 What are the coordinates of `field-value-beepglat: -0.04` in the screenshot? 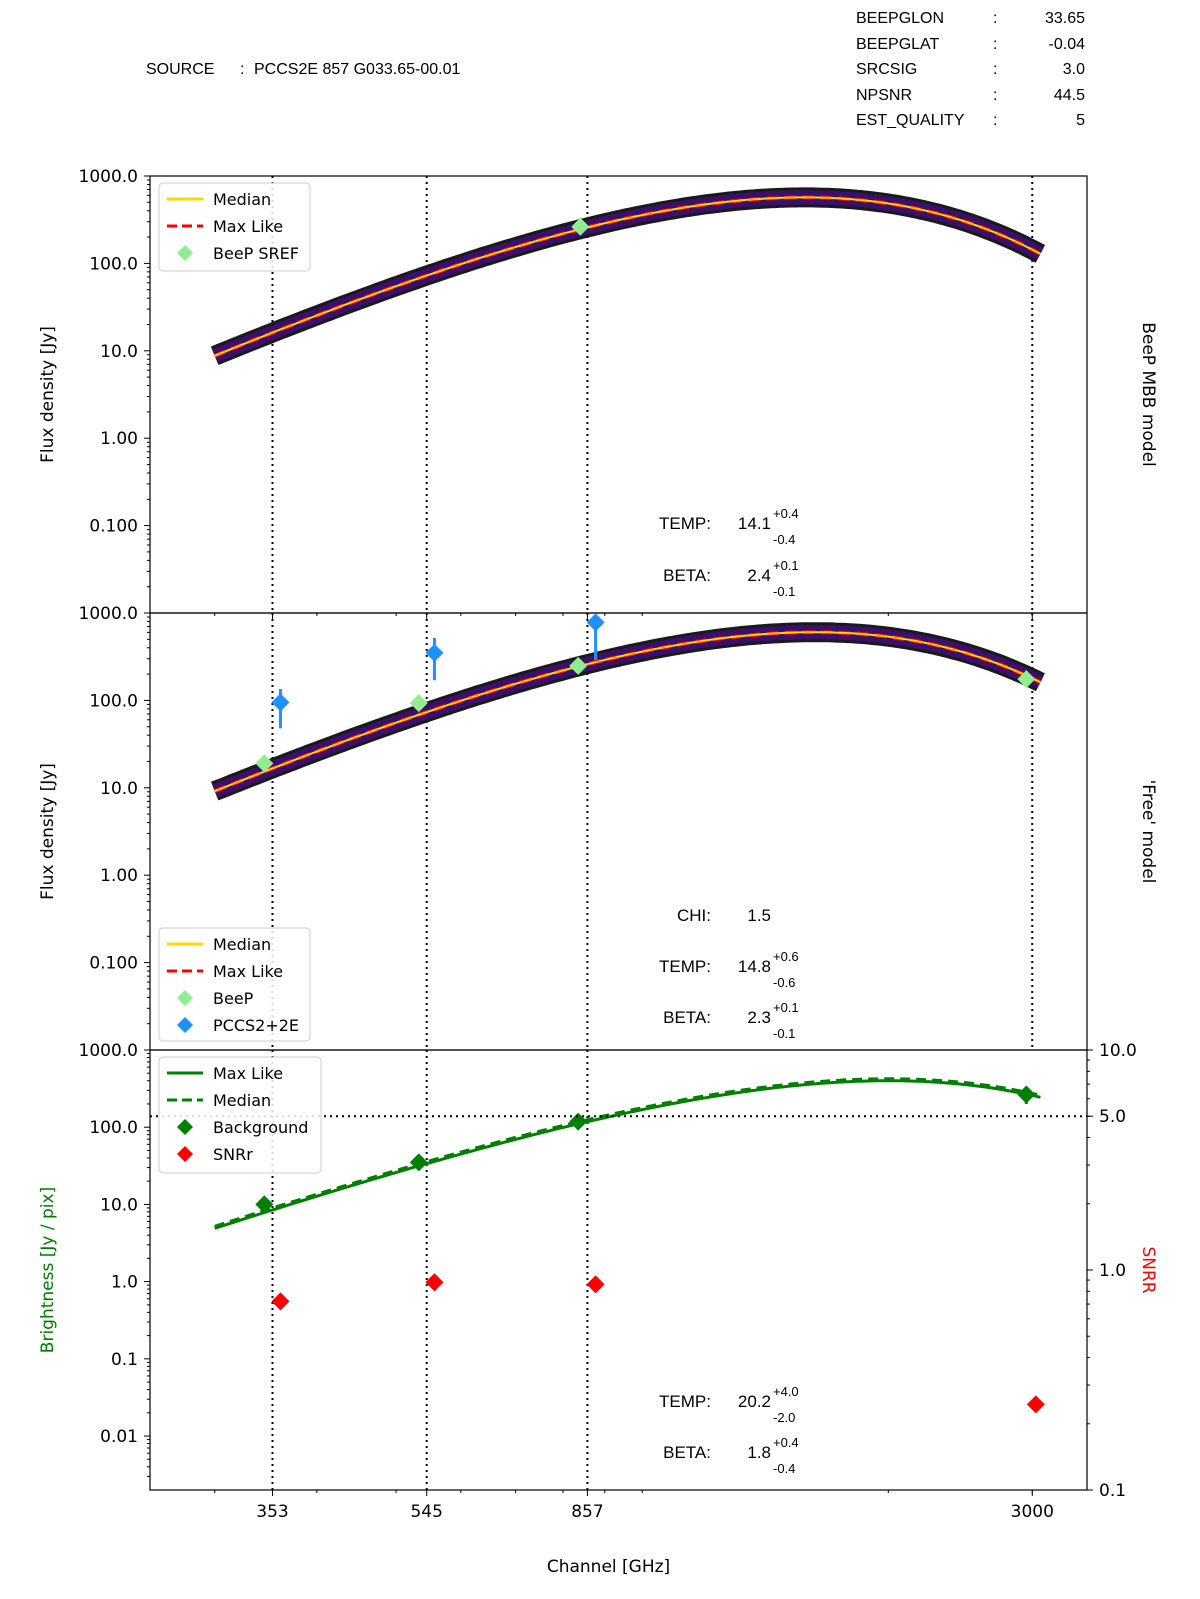 It's located at (1066, 44).